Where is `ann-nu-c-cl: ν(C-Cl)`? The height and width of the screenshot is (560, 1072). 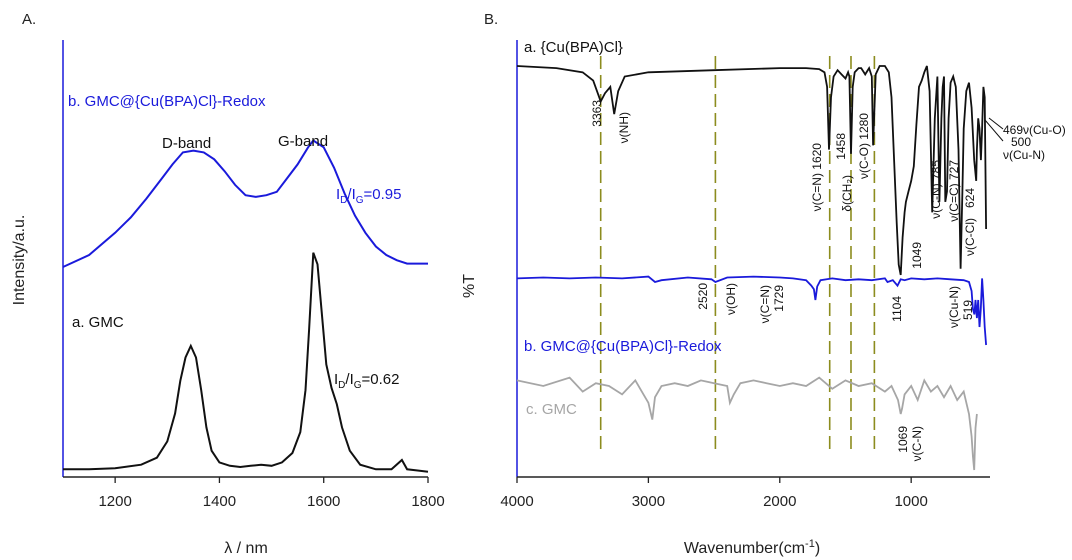 ann-nu-c-cl: ν(C-Cl) is located at coordinates (970, 237).